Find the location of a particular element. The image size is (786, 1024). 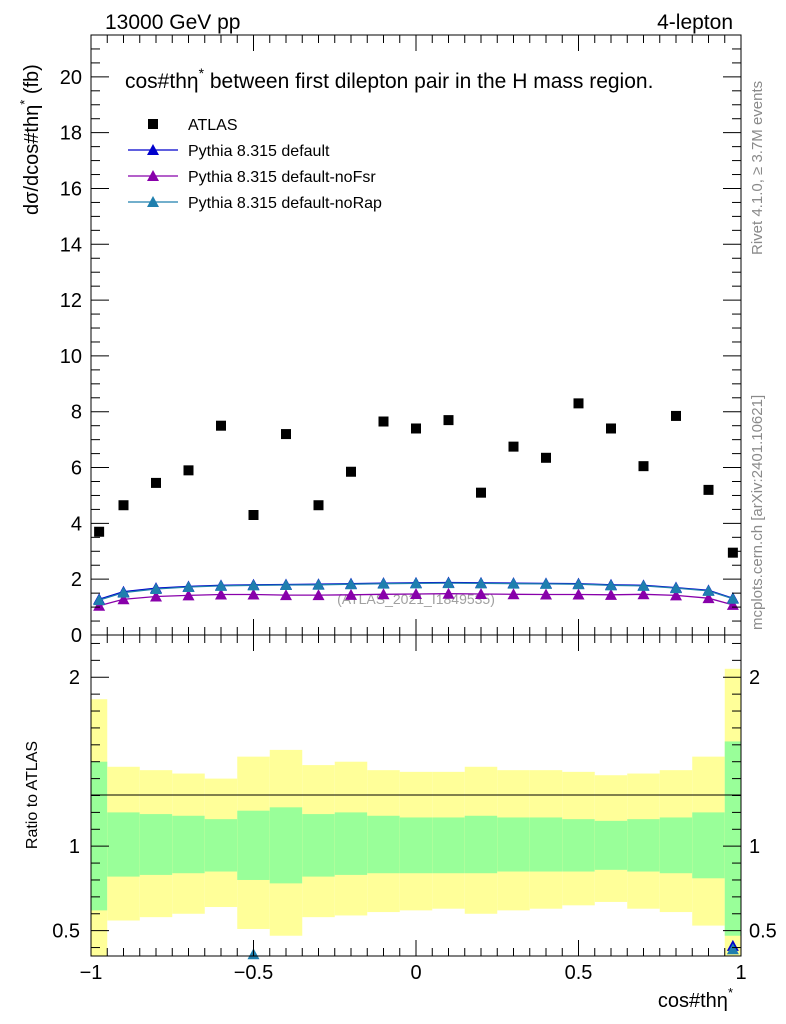

main-ylabel-sup: * is located at coordinates (24, 102).